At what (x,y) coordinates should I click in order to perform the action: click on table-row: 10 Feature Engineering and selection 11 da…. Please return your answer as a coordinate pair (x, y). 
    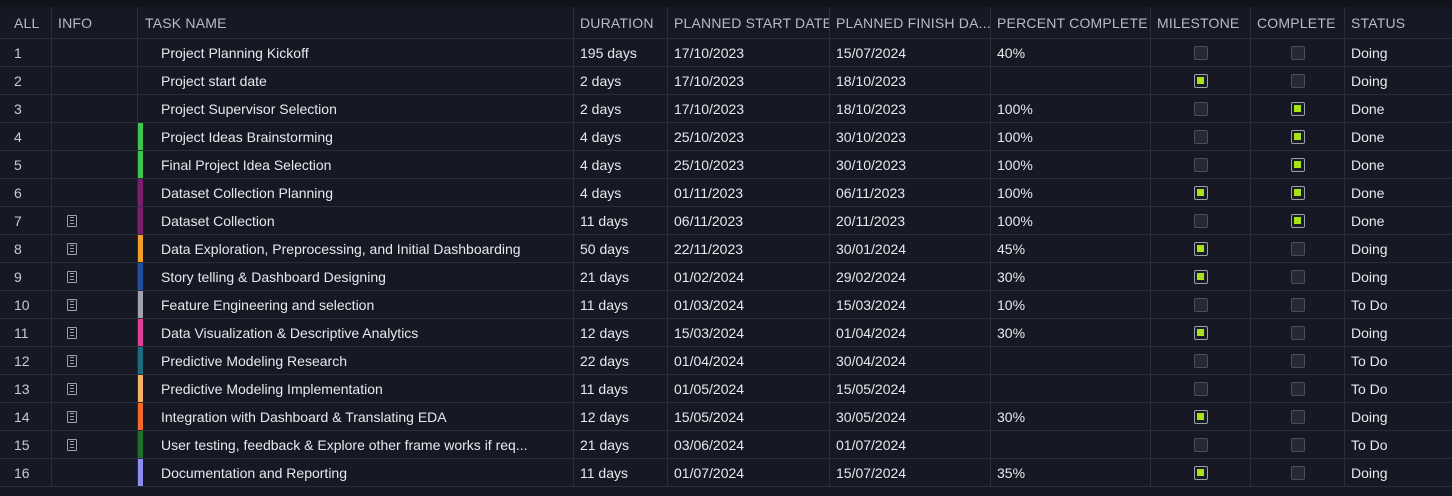
    Looking at the image, I should click on (726, 305).